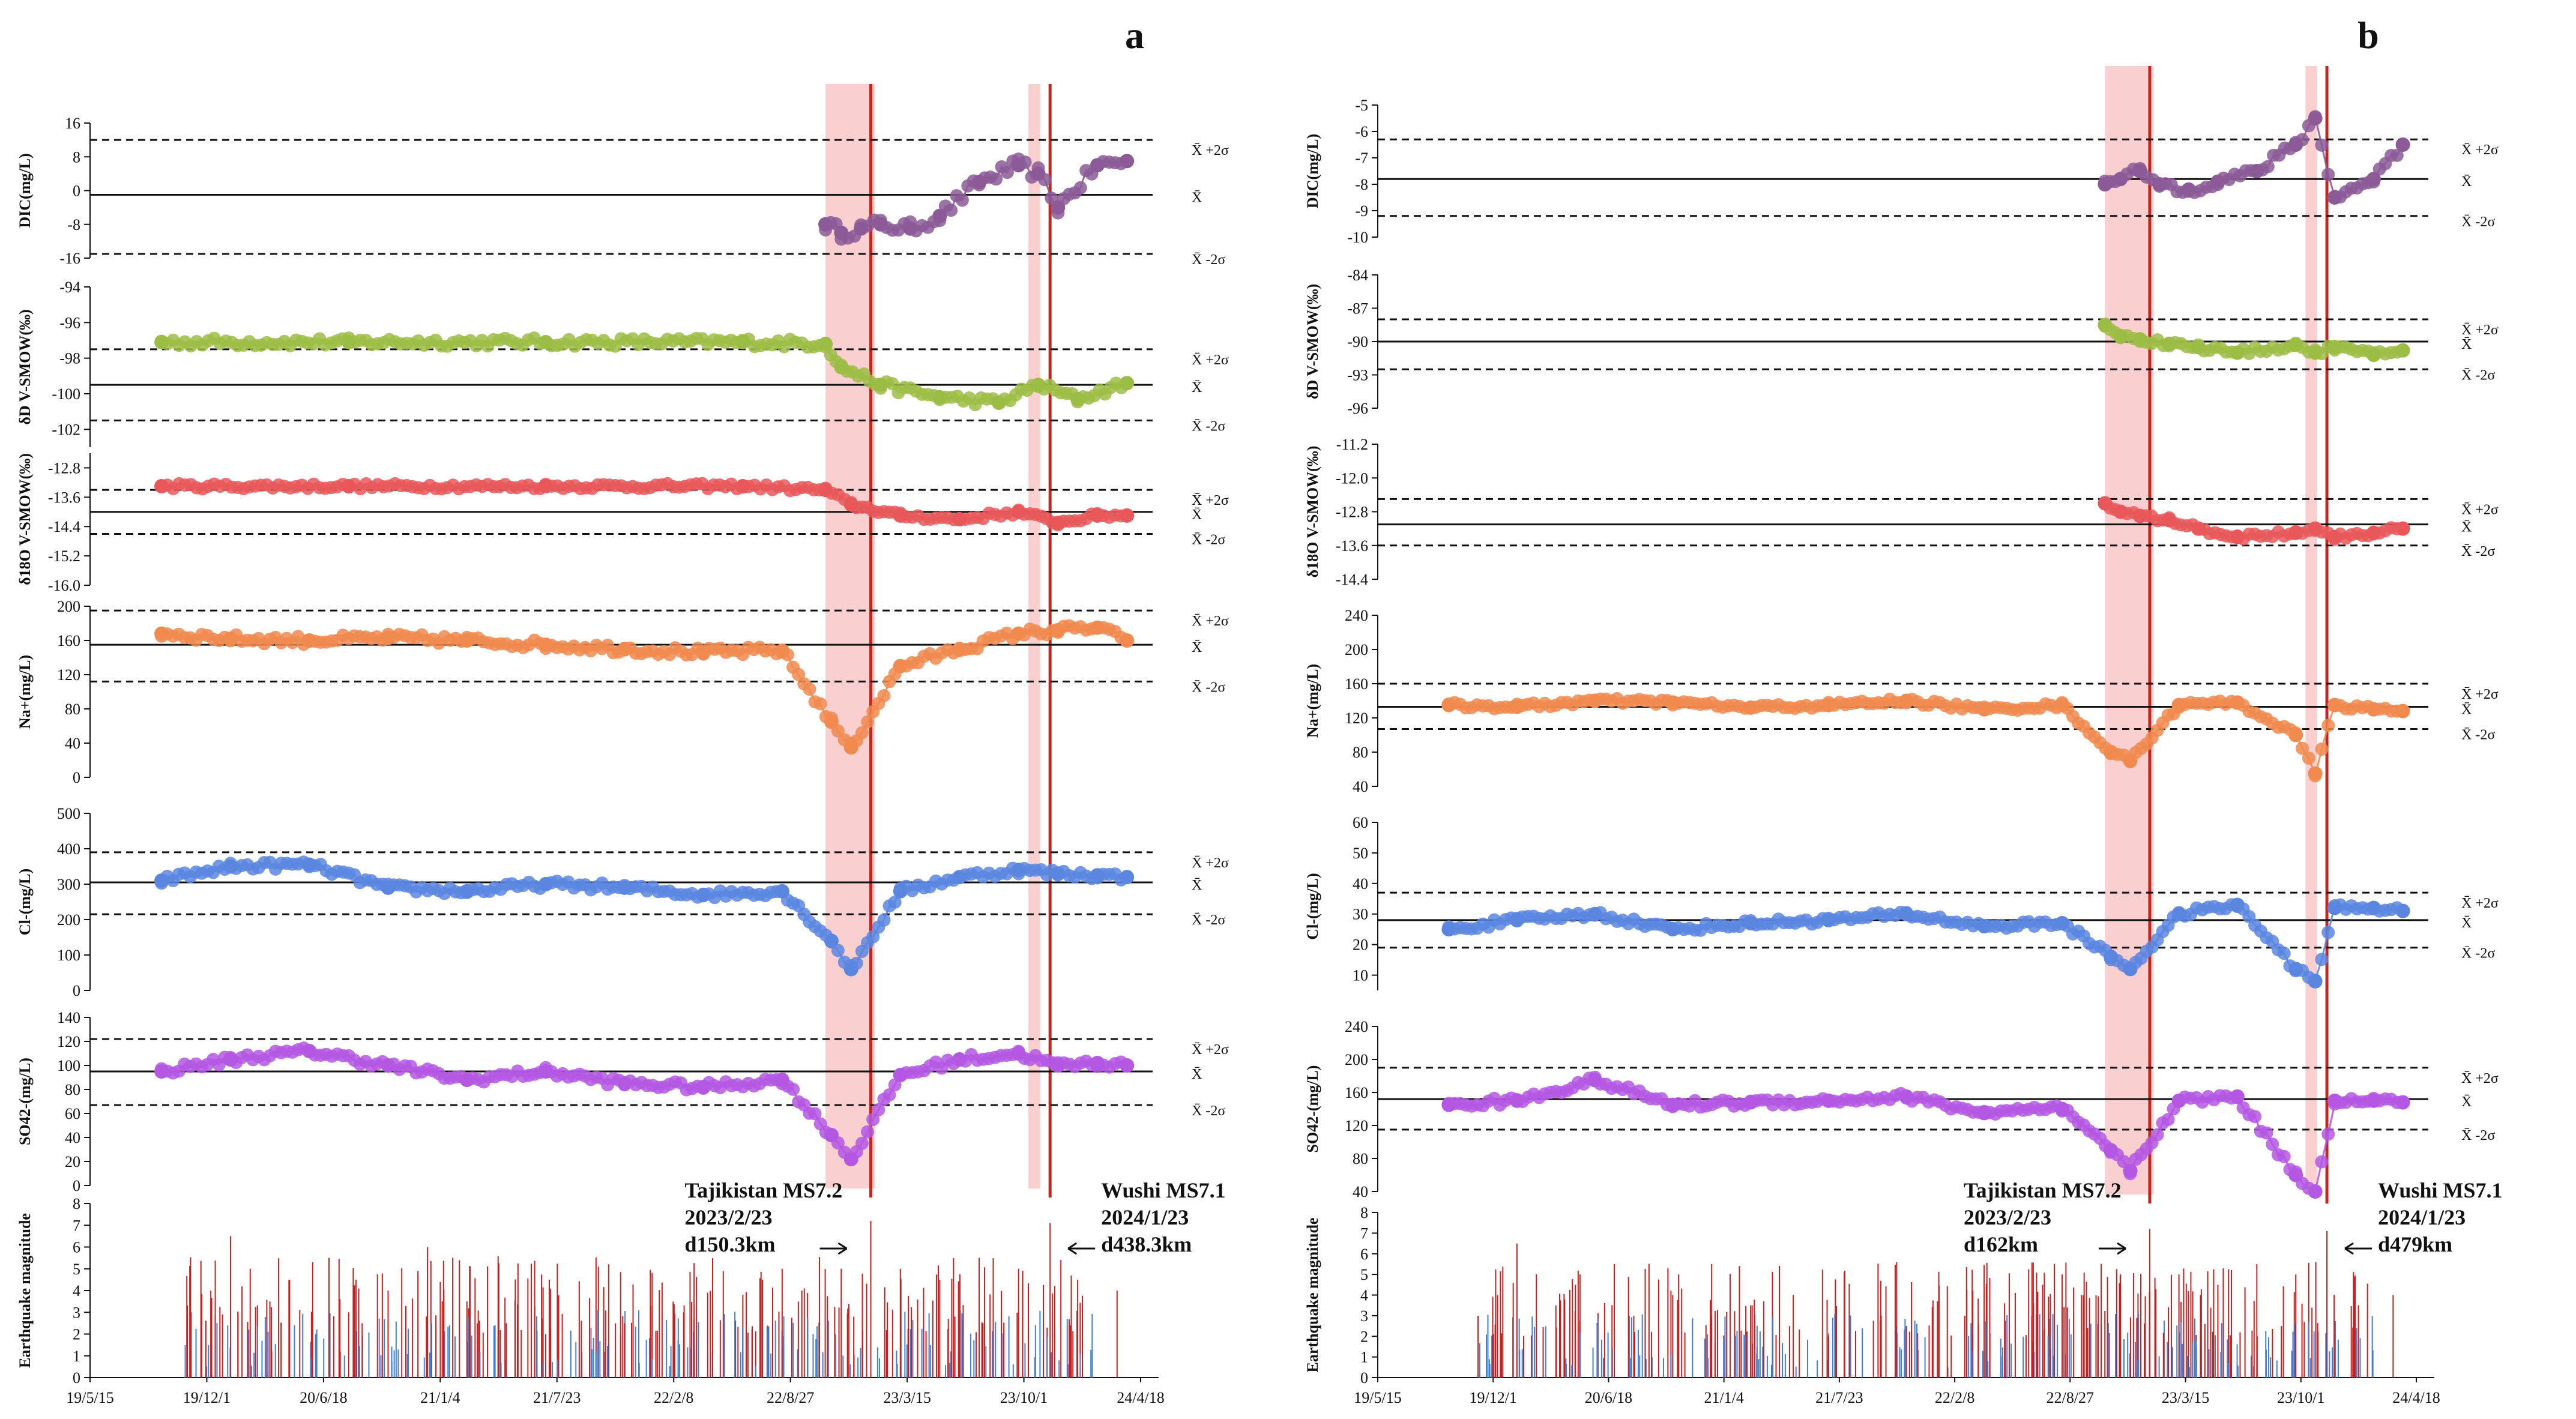 The width and height of the screenshot is (2576, 1419). I want to click on y-tick-label: -8, so click(73, 225).